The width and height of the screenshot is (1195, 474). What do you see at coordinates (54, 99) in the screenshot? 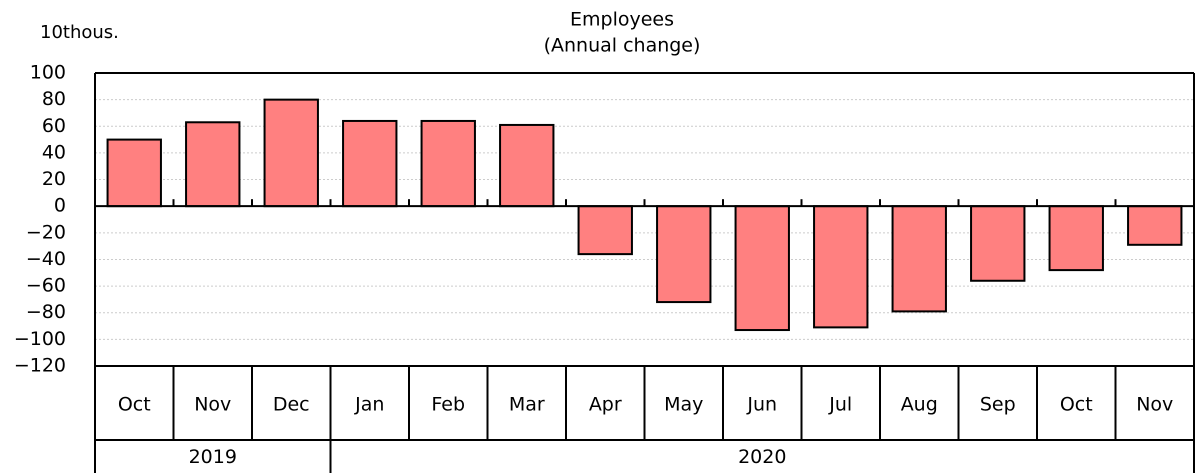
I see `y-tick-label: 80` at bounding box center [54, 99].